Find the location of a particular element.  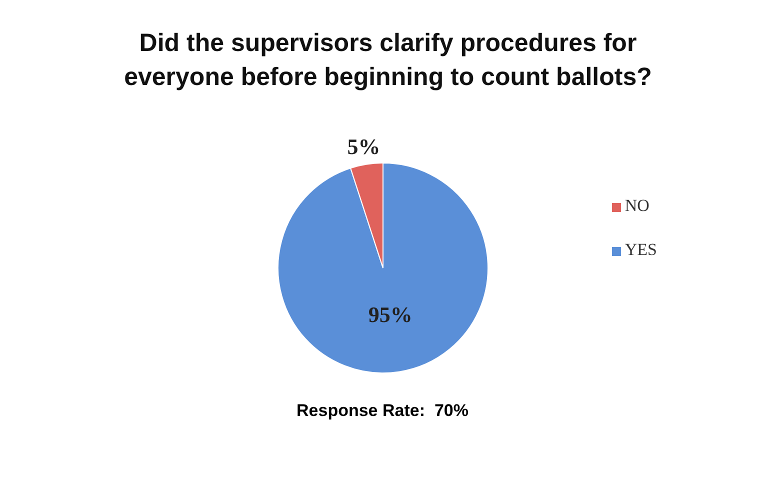

data-label: 5% is located at coordinates (363, 147).